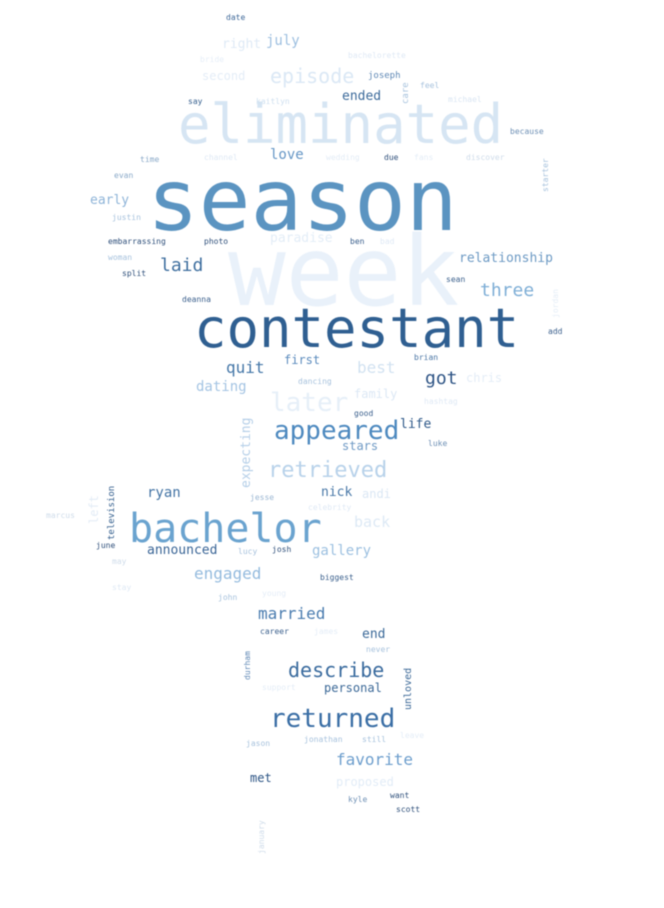 The image size is (664, 908). I want to click on word-james: james, so click(326, 631).